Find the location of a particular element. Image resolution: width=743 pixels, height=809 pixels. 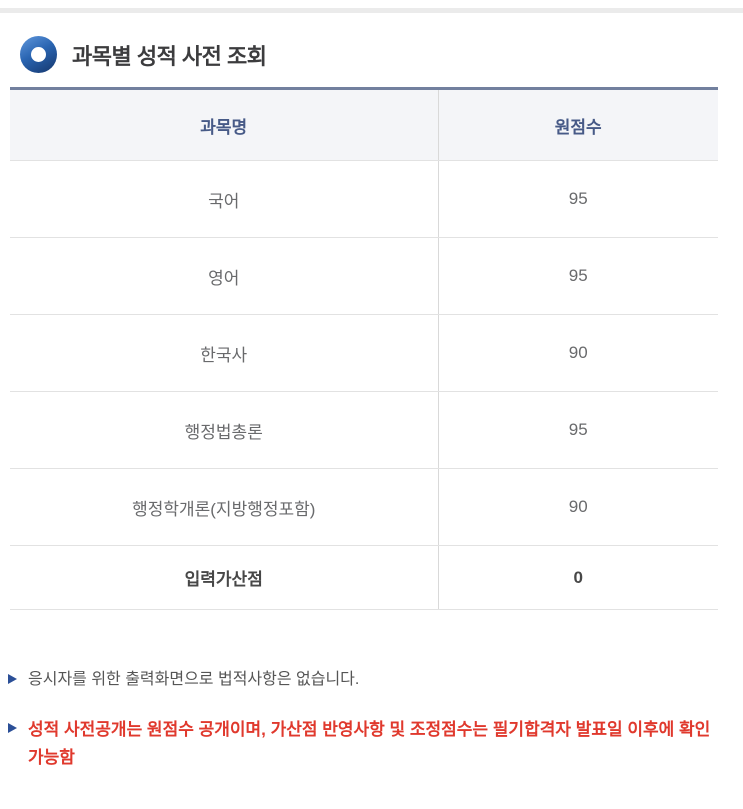

table-row: 한국사 90 is located at coordinates (364, 353).